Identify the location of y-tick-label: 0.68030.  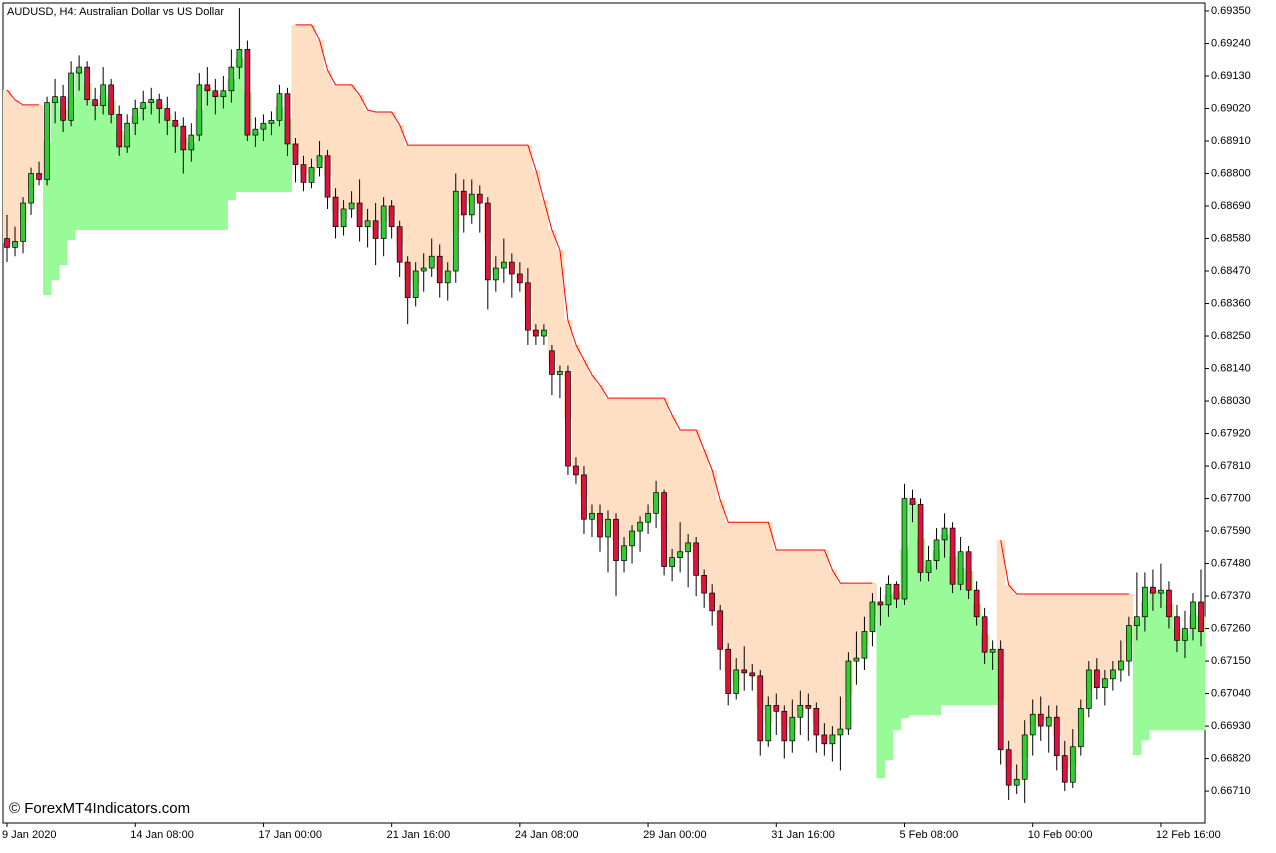
(1231, 401).